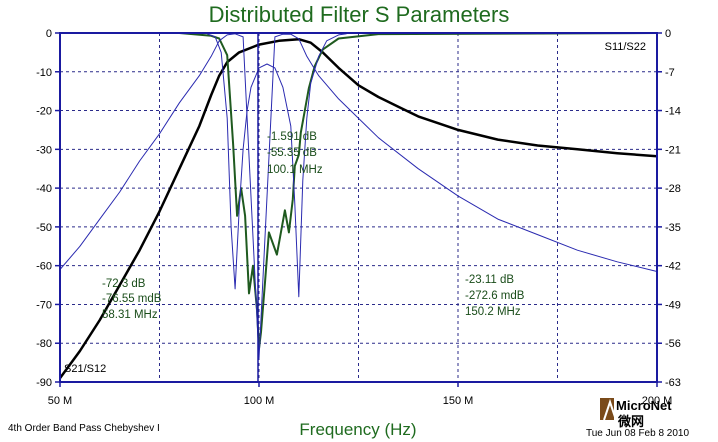 This screenshot has width=718, height=442. Describe the element at coordinates (673, 112) in the screenshot. I see `y-tick-label-right: -14` at that location.